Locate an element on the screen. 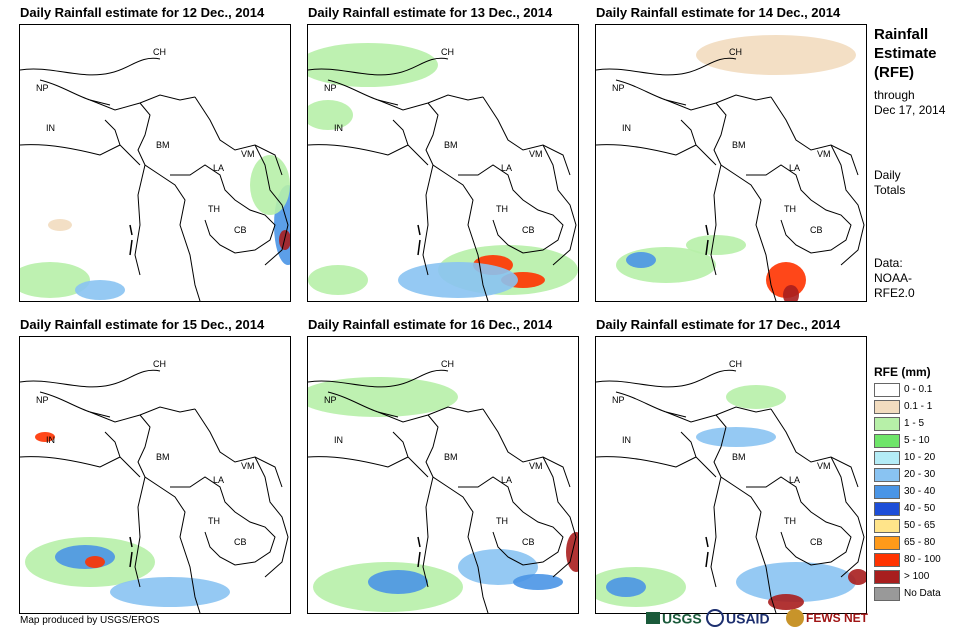 Image resolution: width=967 pixels, height=639 pixels. legend-label: 5 - 10 is located at coordinates (917, 440).